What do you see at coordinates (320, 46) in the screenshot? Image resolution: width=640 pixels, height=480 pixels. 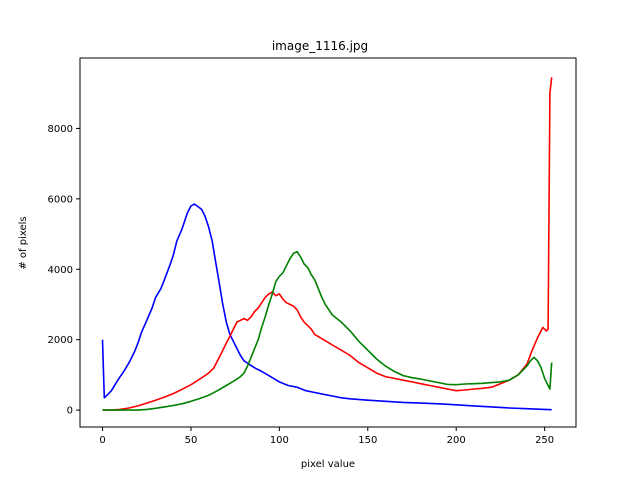 I see `chart-title: image_1116.jpg` at bounding box center [320, 46].